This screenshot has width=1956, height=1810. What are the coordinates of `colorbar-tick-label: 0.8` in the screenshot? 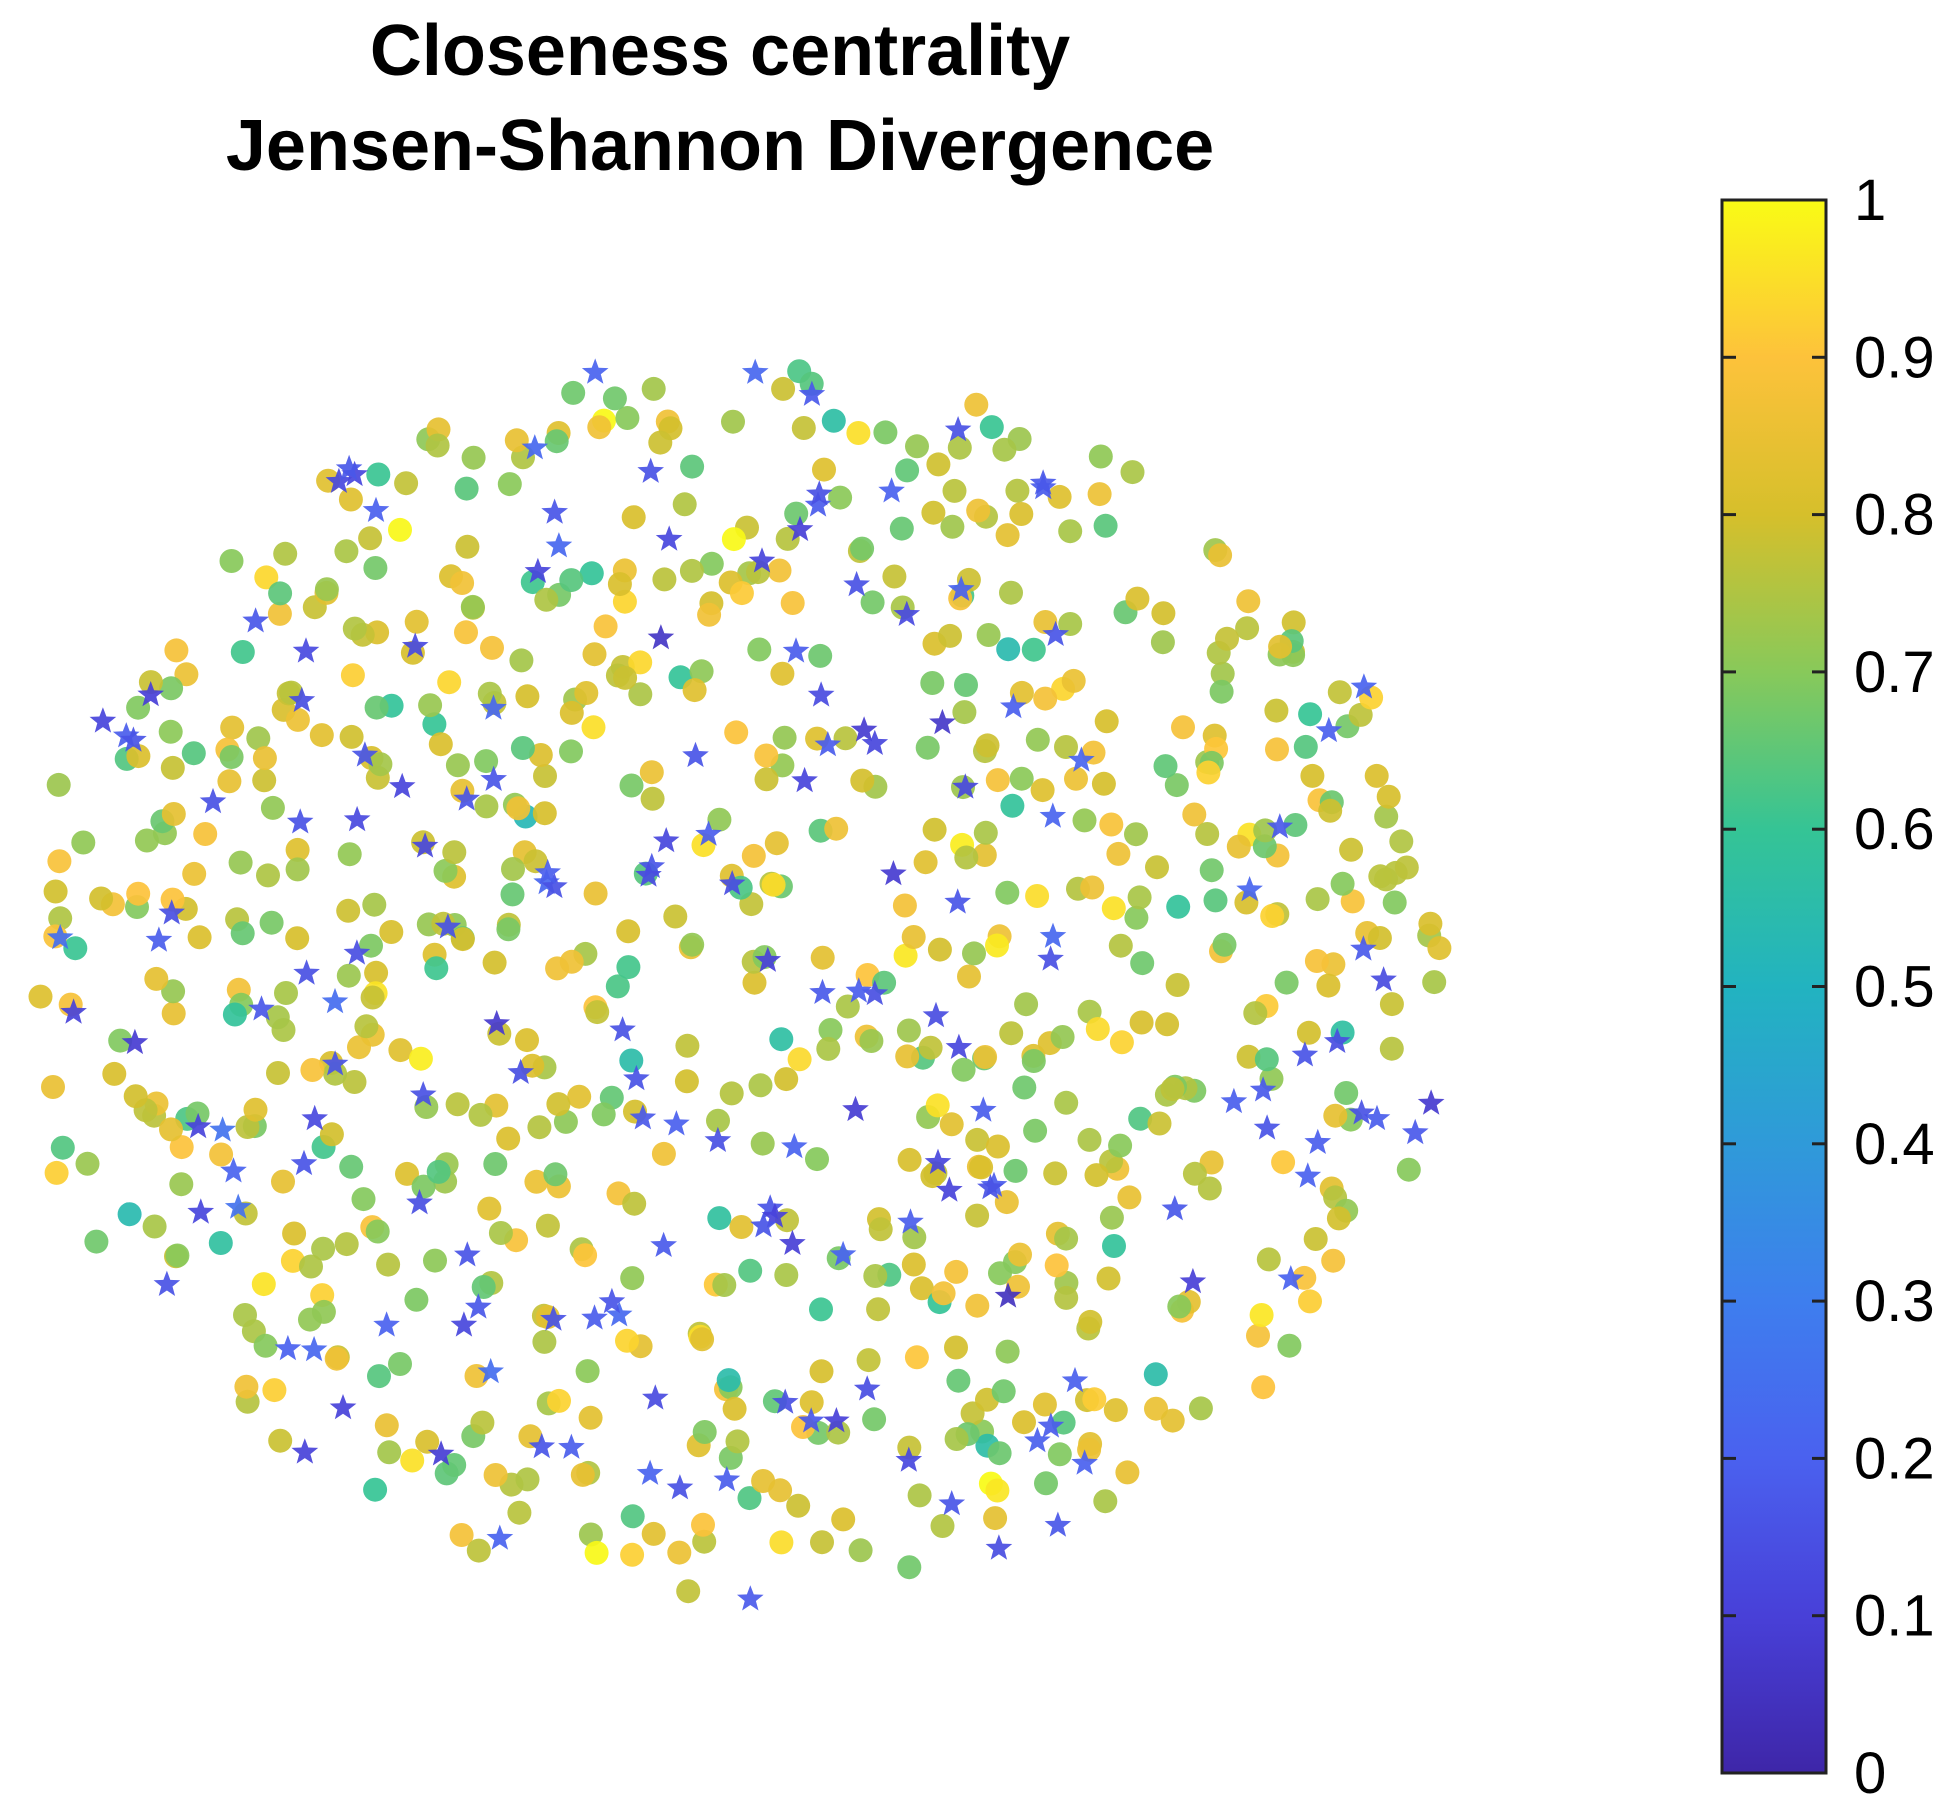 It's located at (1894, 515).